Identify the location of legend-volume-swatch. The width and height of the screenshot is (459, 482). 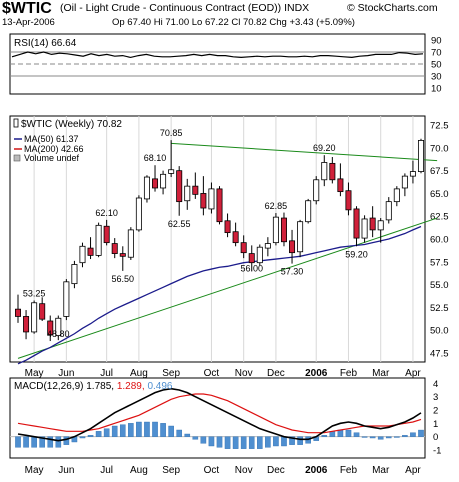
(17, 158).